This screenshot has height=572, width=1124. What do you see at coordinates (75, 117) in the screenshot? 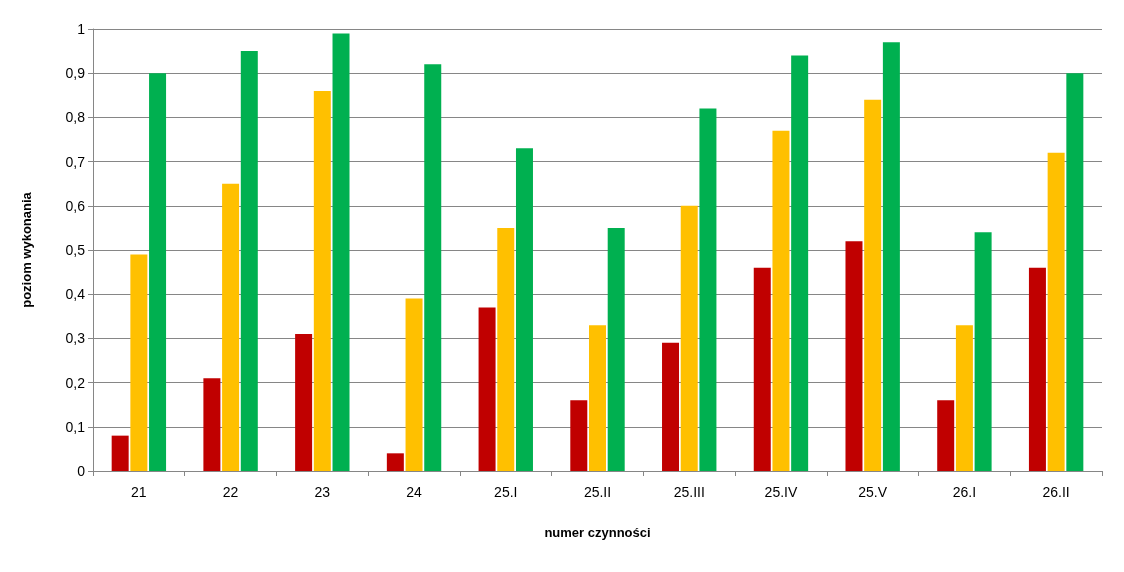
I see `y-tick-label: 0,8` at bounding box center [75, 117].